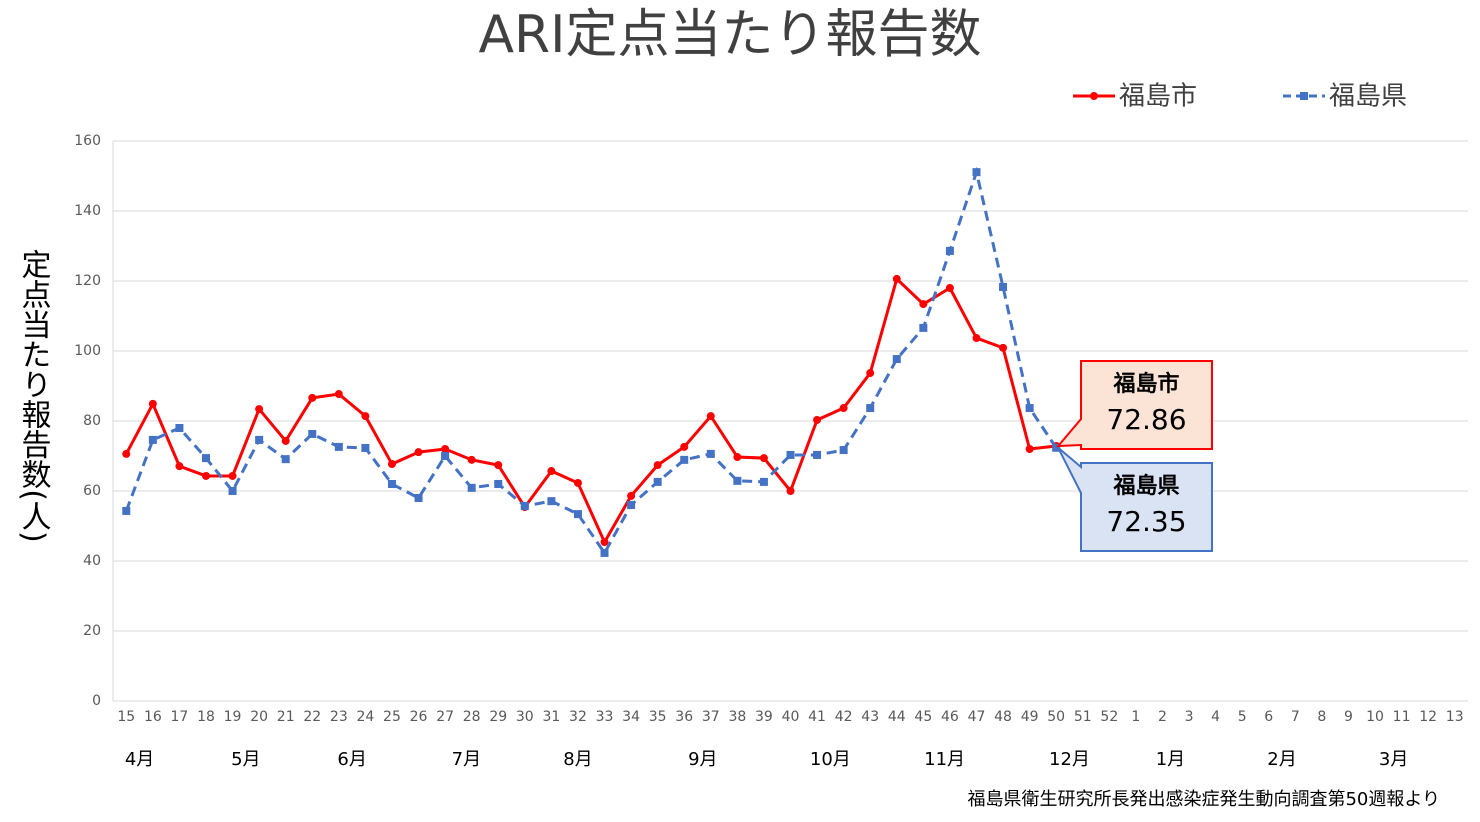 This screenshot has height=822, width=1480. What do you see at coordinates (1146, 419) in the screenshot?
I see `callout-value: 72.86` at bounding box center [1146, 419].